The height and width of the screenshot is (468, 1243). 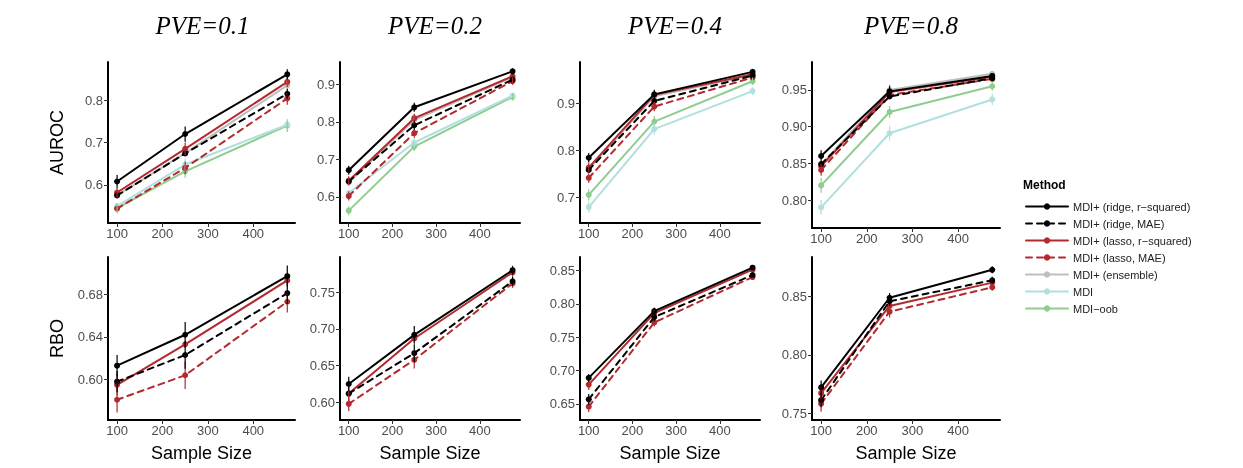 What do you see at coordinates (1115, 274) in the screenshot?
I see `legend-label: MDI+ (ensemble)` at bounding box center [1115, 274].